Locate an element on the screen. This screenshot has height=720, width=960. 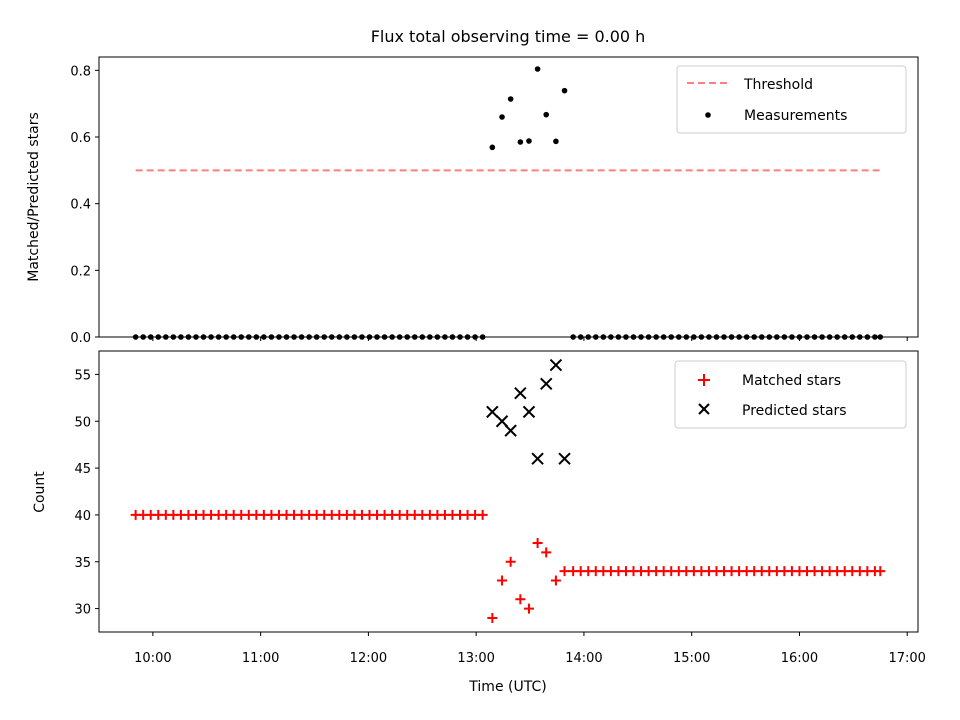
x-axis: 10:00 11:00 12:00 13:00 14:00 15:00 16:00 17:00 is located at coordinates (530, 658).